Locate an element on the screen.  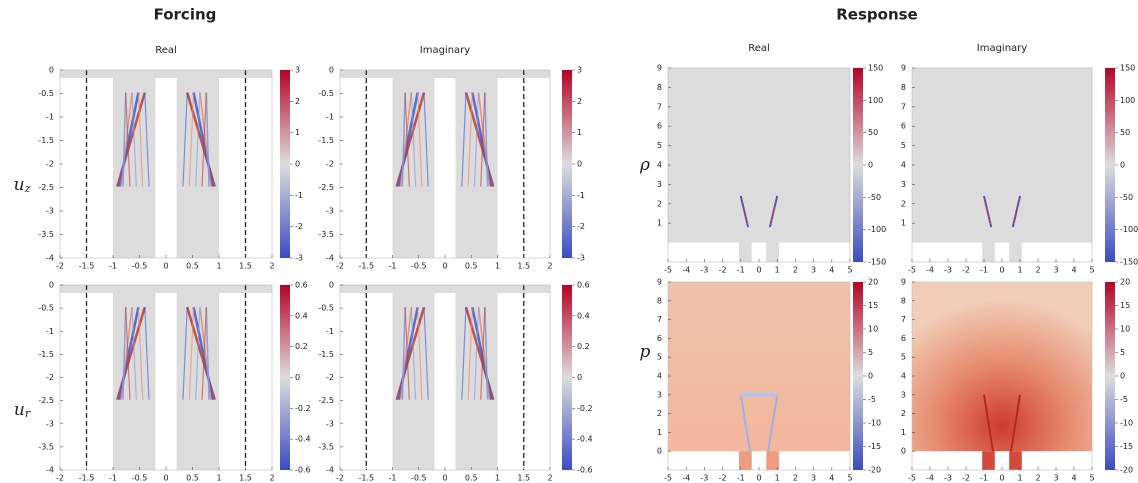
y-tick-label: 4 is located at coordinates (903, 376).